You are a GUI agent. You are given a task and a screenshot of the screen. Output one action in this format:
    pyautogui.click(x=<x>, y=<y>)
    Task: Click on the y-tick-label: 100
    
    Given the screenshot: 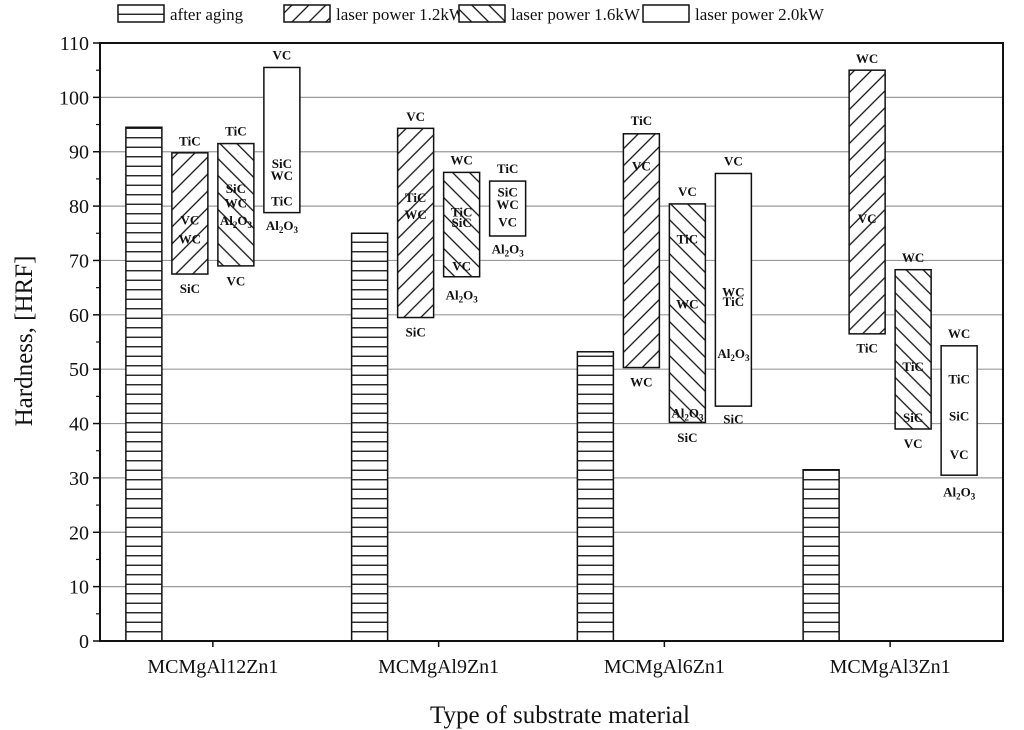 What is the action you would take?
    pyautogui.click(x=74, y=98)
    